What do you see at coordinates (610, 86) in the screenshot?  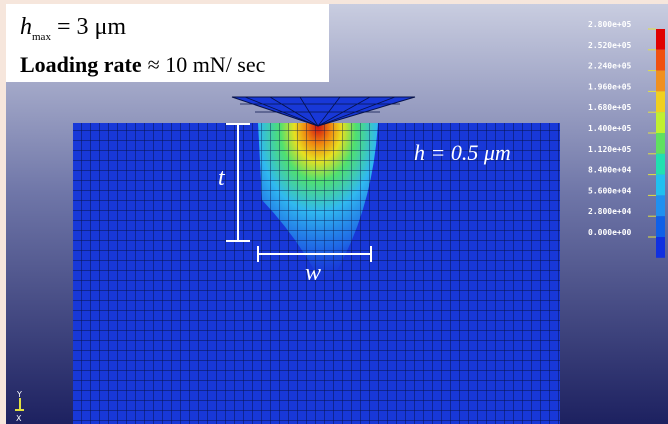 I see `legend-label: 1.960e+05` at bounding box center [610, 86].